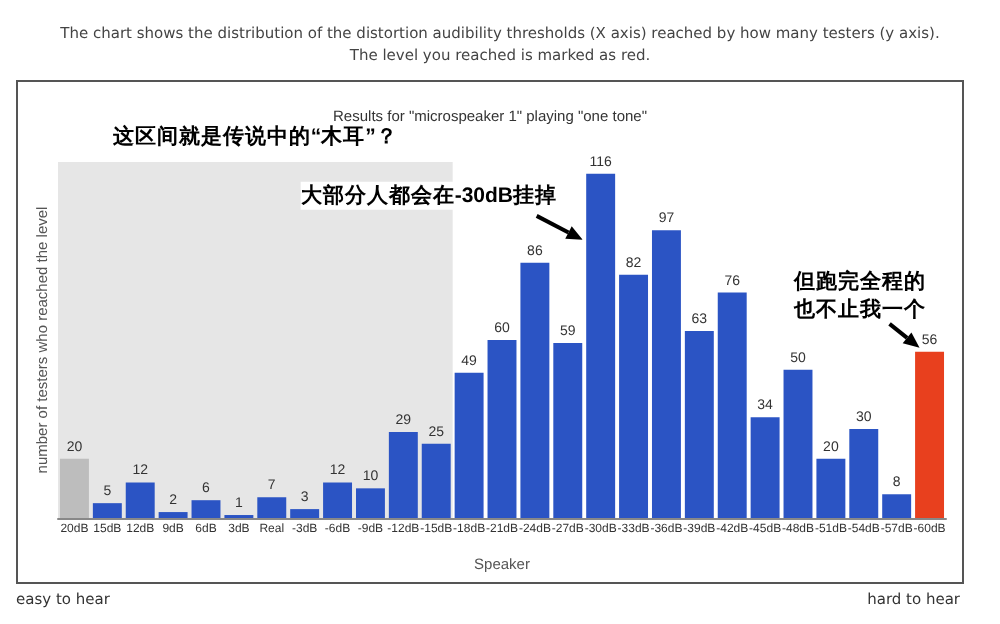 The height and width of the screenshot is (624, 1000). Describe the element at coordinates (859, 294) in the screenshot. I see `annotation: 但跑完全程的也不止我一个` at that location.